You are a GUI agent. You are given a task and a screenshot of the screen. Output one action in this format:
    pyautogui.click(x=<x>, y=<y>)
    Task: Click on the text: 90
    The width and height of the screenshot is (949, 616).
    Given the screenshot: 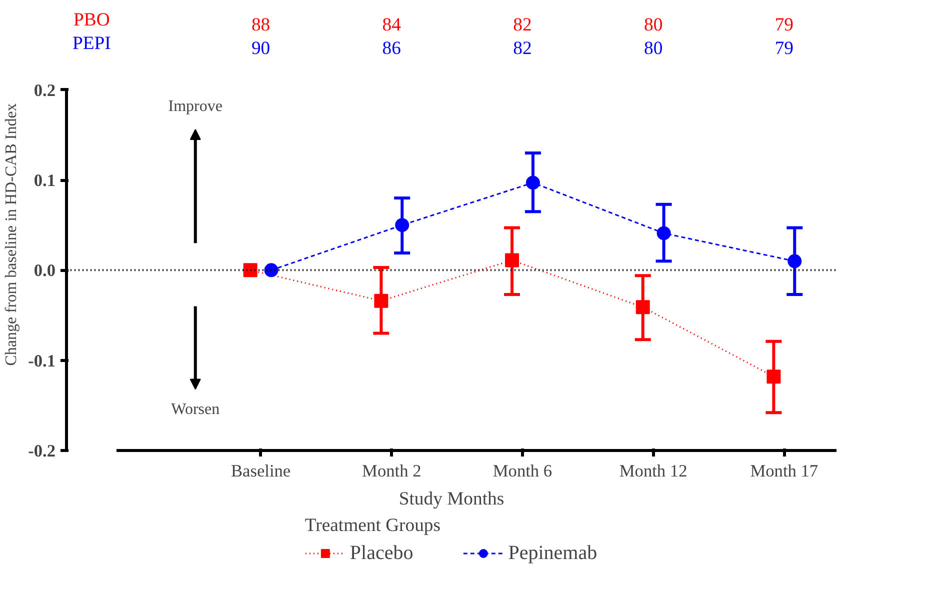 What is the action you would take?
    pyautogui.click(x=260, y=48)
    